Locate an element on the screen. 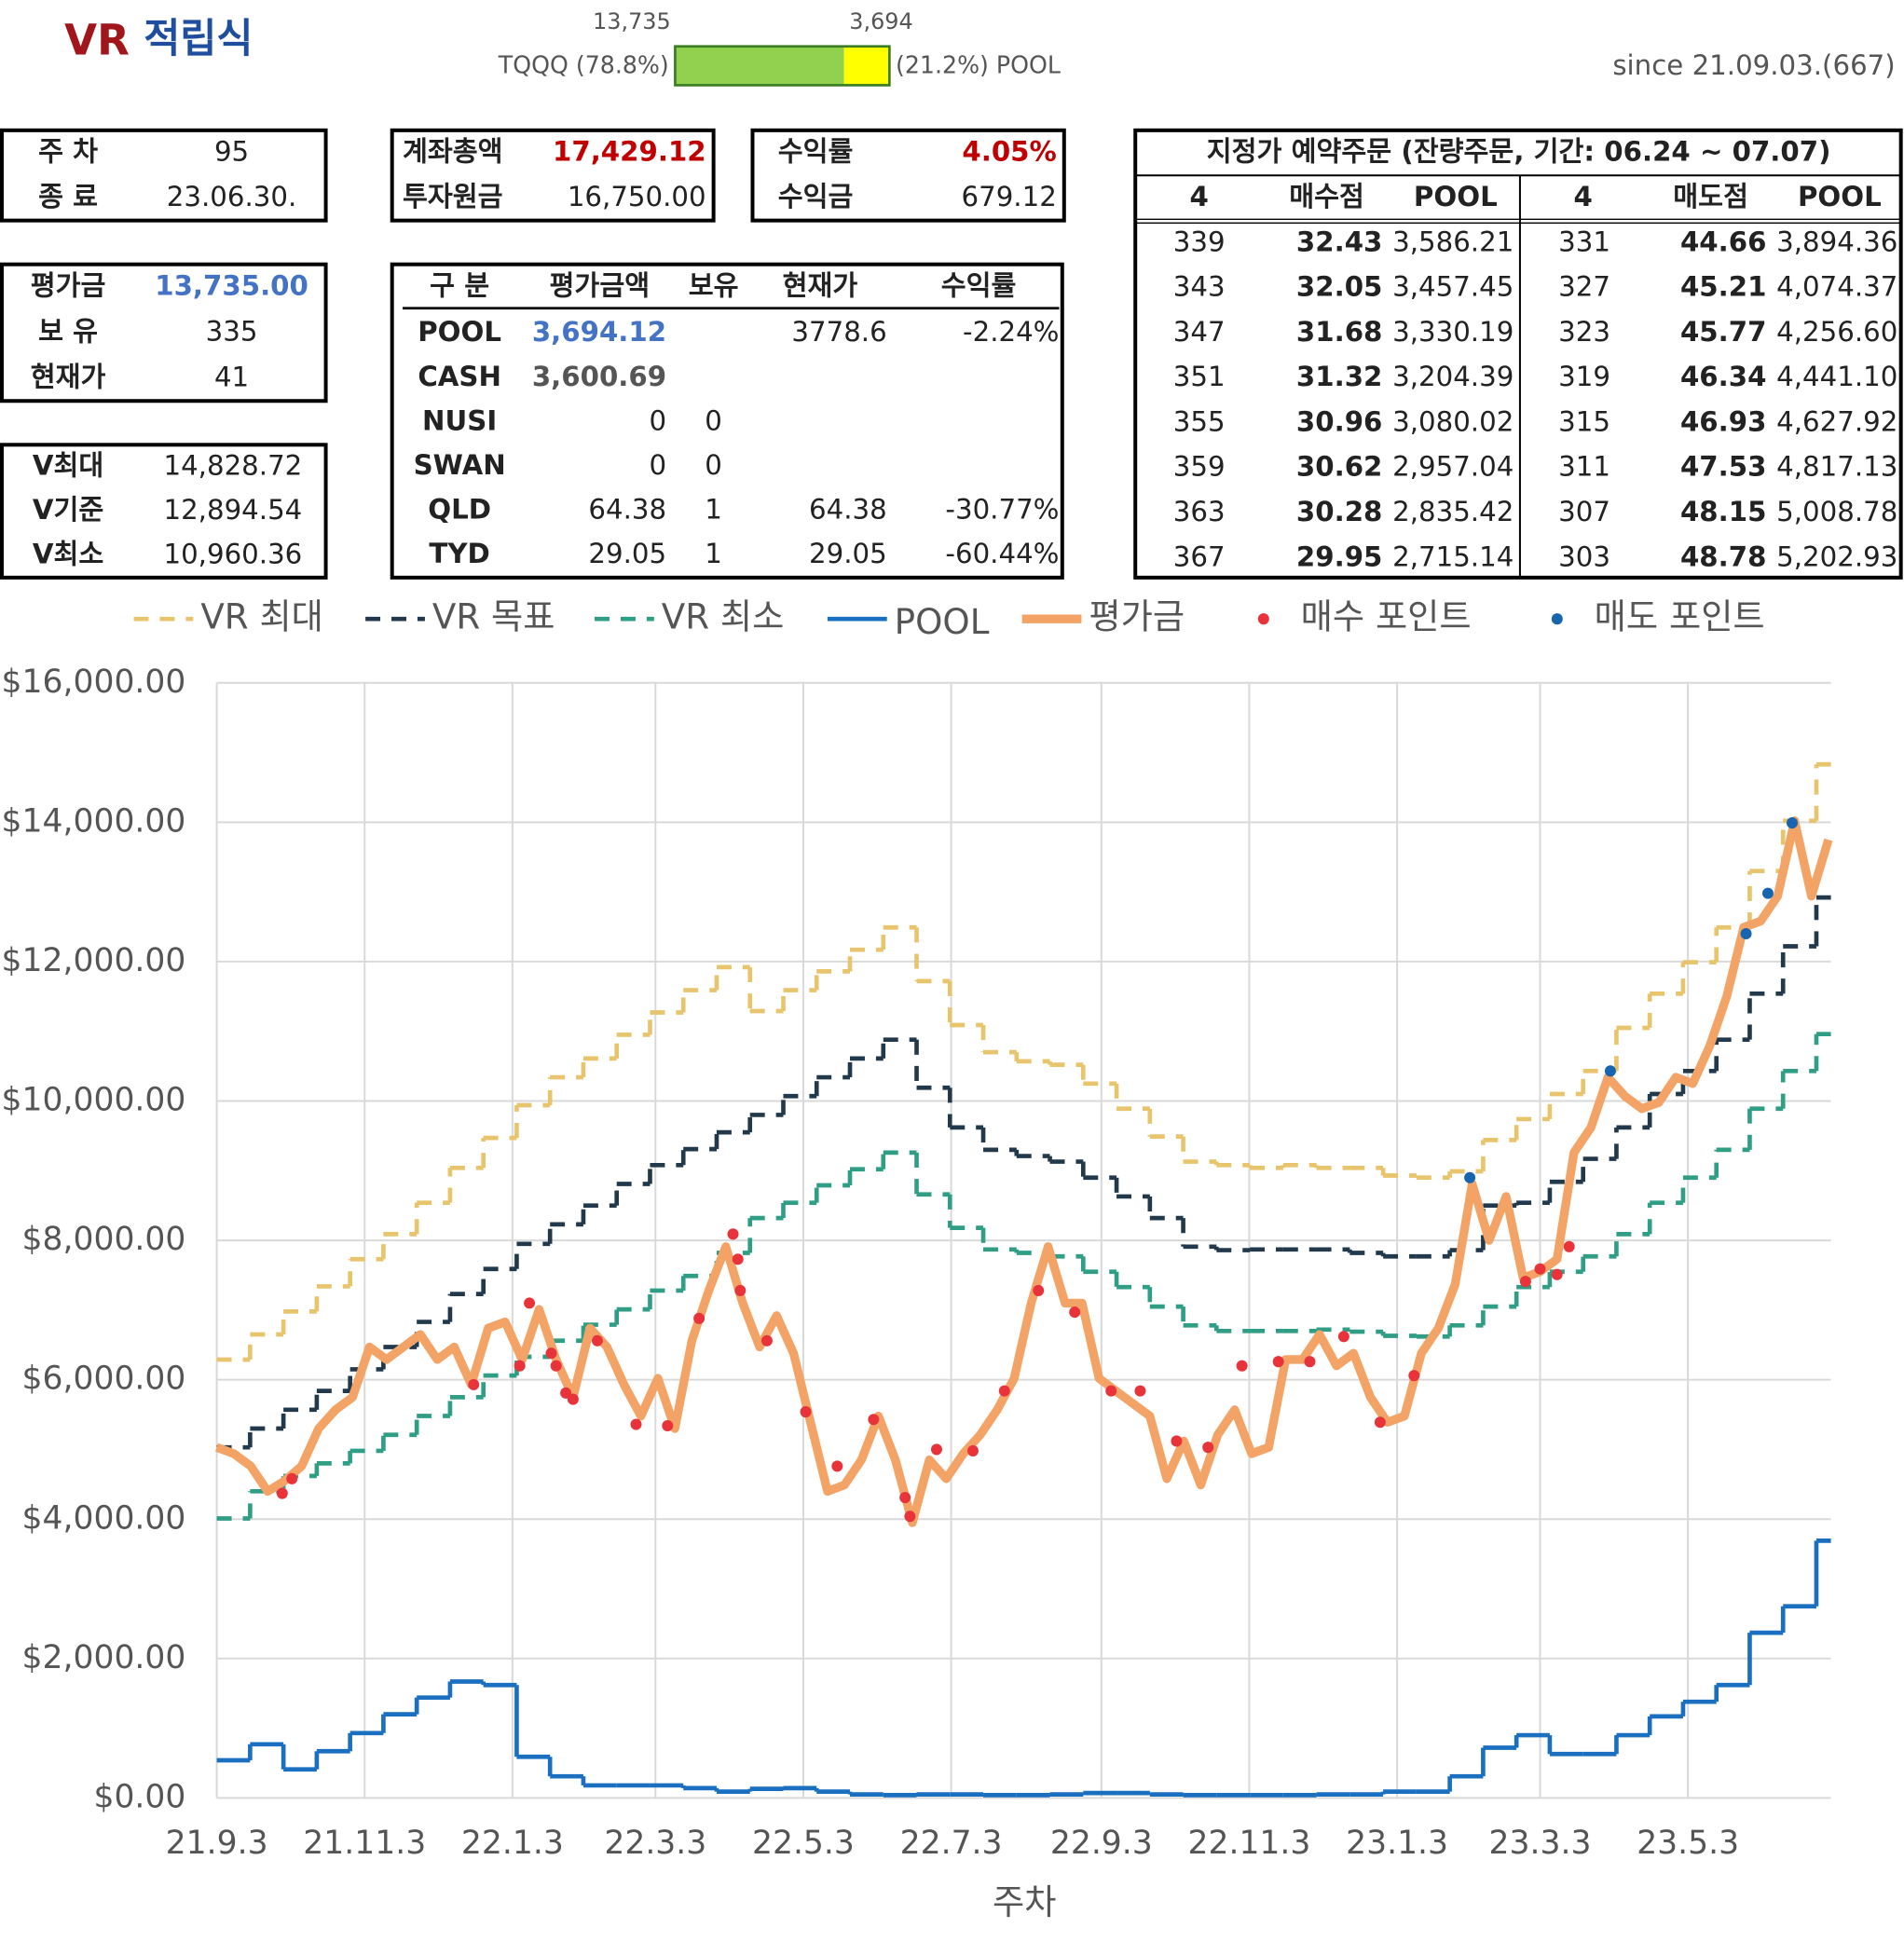  orders-cell: 3,204.39 is located at coordinates (1453, 376).